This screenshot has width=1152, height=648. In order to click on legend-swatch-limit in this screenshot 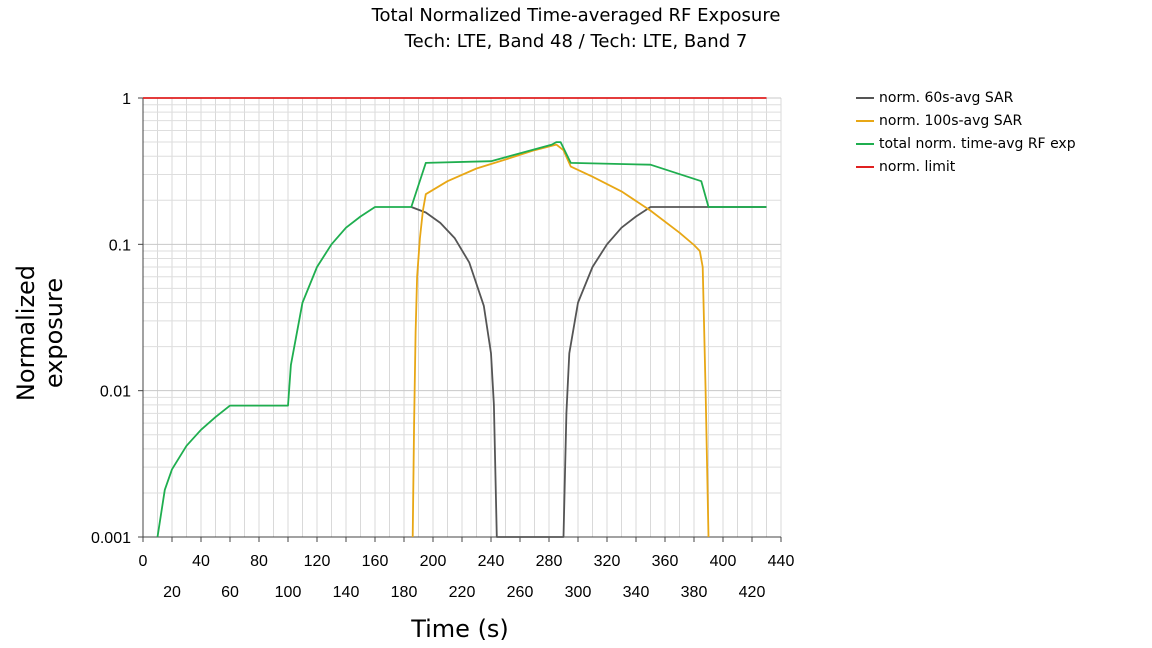, I will do `click(865, 166)`.